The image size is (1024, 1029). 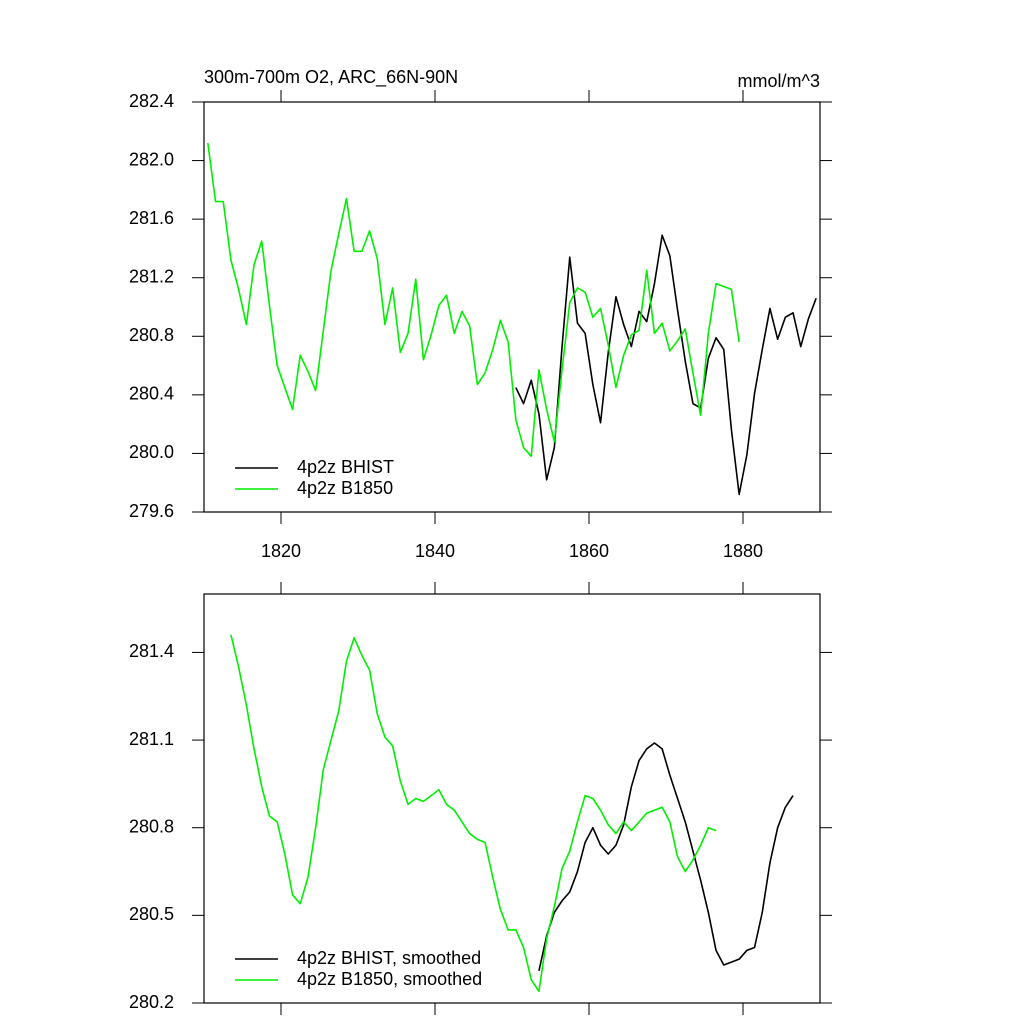 I want to click on y-tick-label: 280.2, so click(x=151, y=1002).